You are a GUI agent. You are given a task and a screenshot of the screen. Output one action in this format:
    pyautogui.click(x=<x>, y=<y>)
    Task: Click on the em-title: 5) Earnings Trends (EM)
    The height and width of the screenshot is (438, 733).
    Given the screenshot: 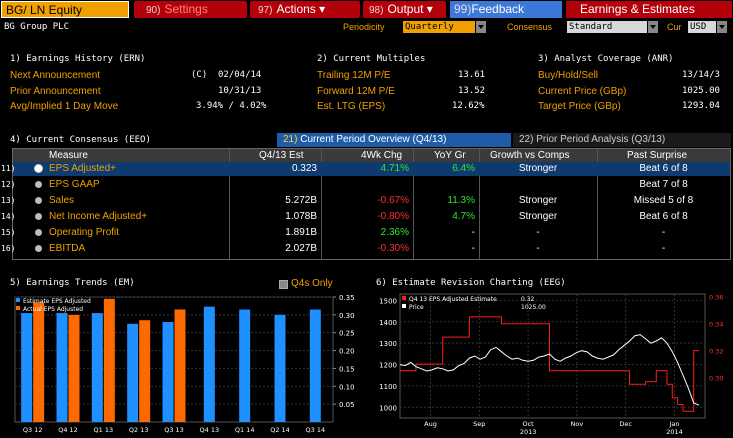 What is the action you would take?
    pyautogui.click(x=72, y=283)
    